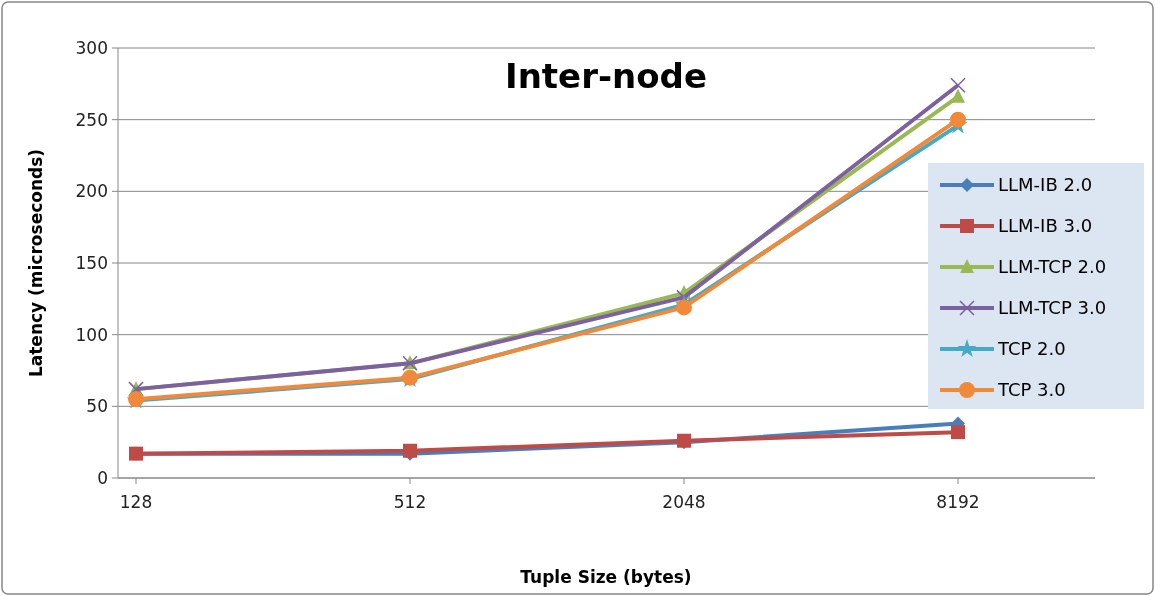 This screenshot has width=1155, height=596. Describe the element at coordinates (97, 406) in the screenshot. I see `y-tick-label: 50` at that location.